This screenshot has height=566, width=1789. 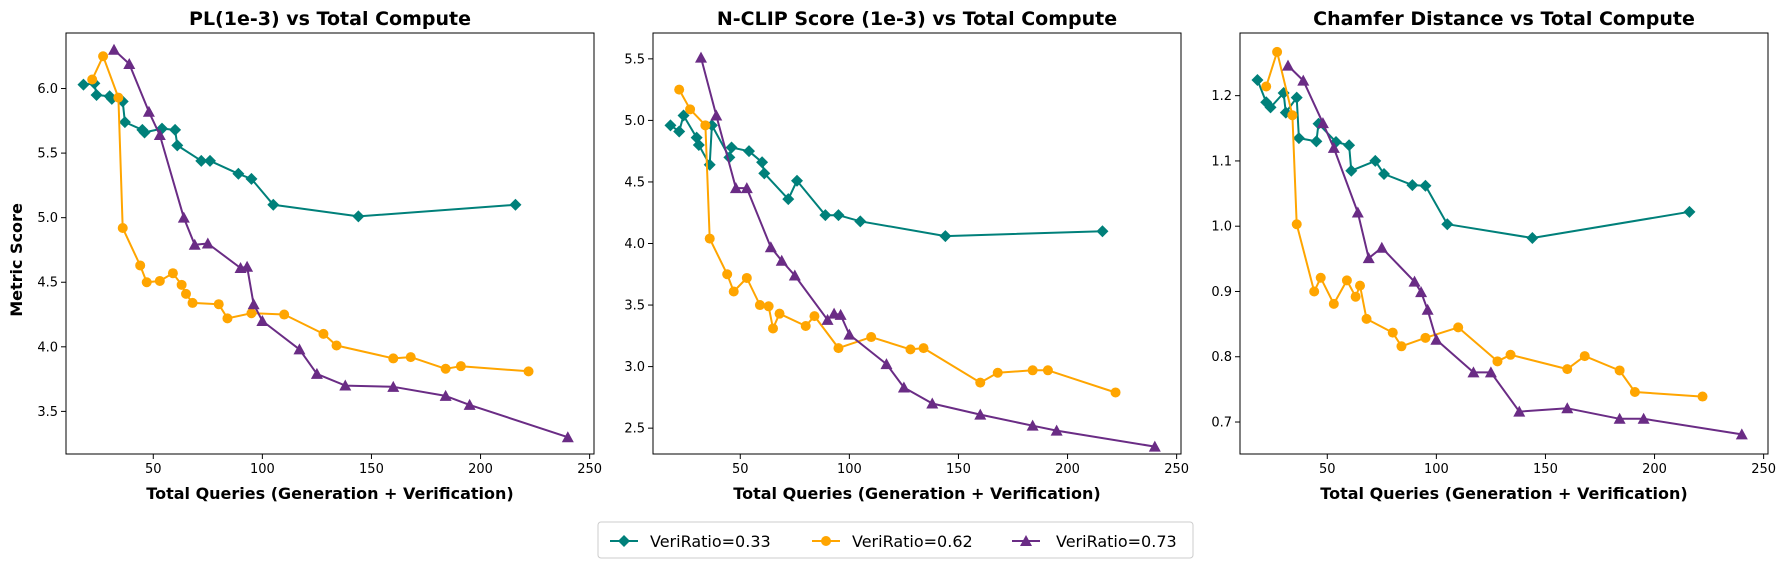 I want to click on panel-title: PL(1e-3) vs Total Compute, so click(x=330, y=19).